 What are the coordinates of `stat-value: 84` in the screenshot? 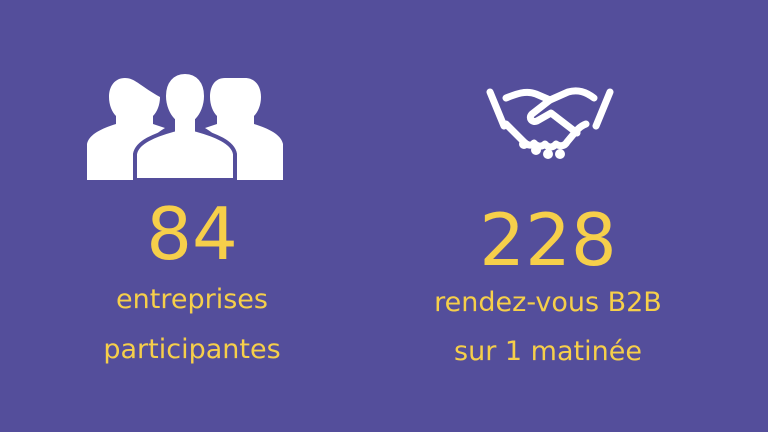 It's located at (192, 234).